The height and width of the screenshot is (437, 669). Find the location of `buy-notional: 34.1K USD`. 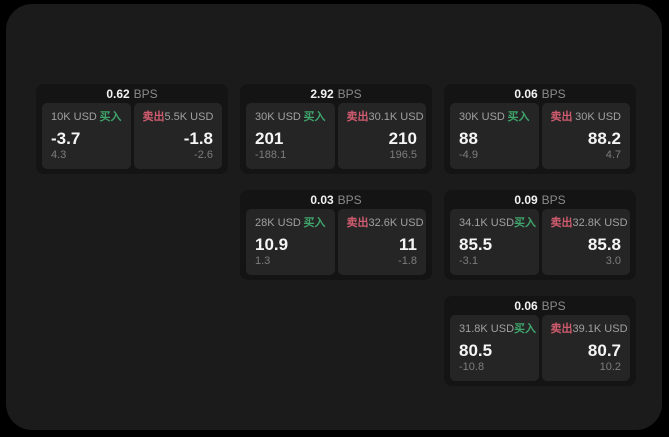

buy-notional: 34.1K USD is located at coordinates (487, 223).